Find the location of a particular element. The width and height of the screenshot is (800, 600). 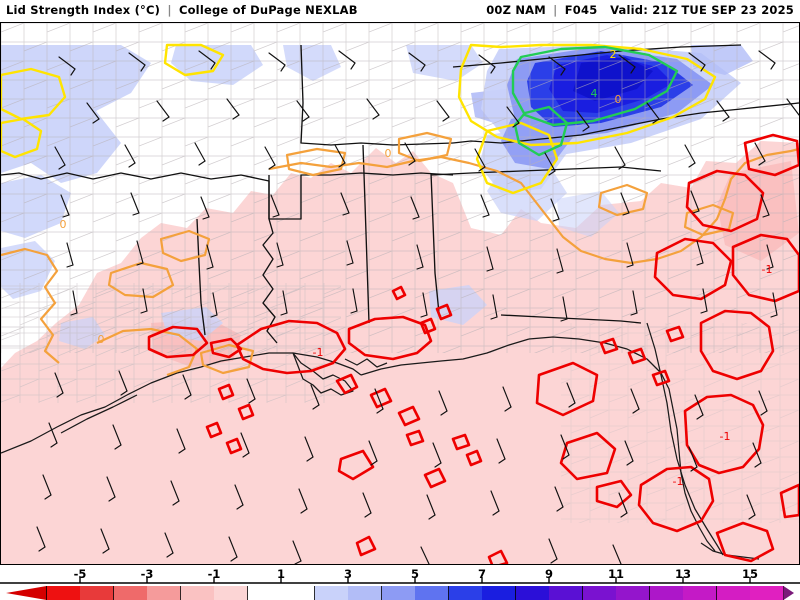

colorbar-tick-label: 1 is located at coordinates (281, 574).